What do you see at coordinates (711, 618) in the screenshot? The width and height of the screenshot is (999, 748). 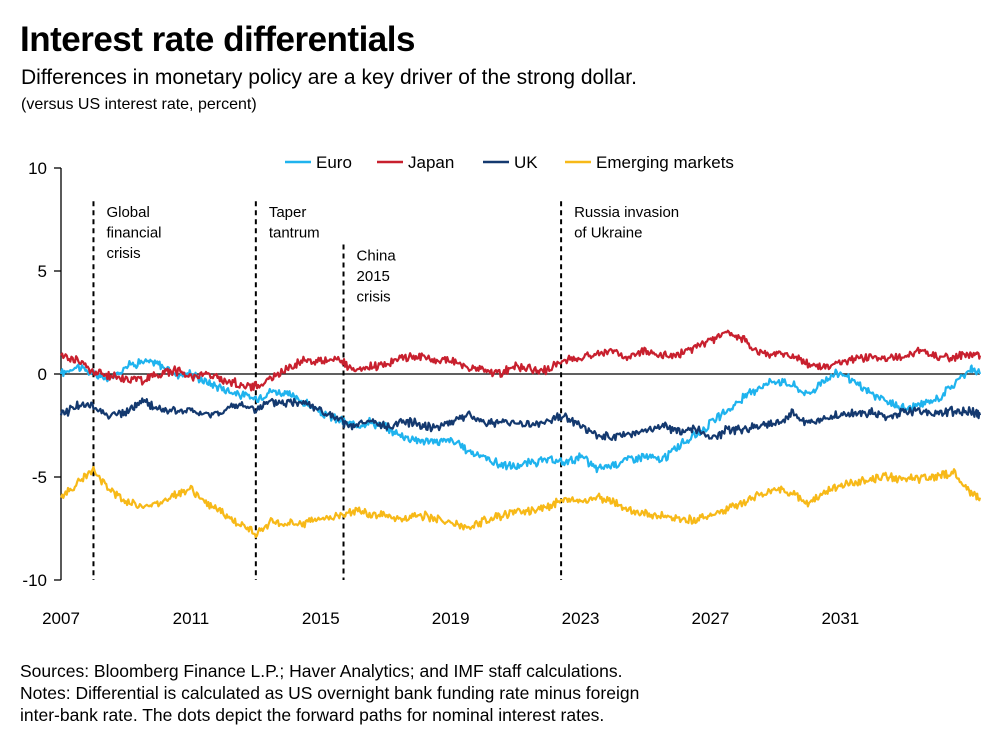 I see `x-tick-label: 2027` at bounding box center [711, 618].